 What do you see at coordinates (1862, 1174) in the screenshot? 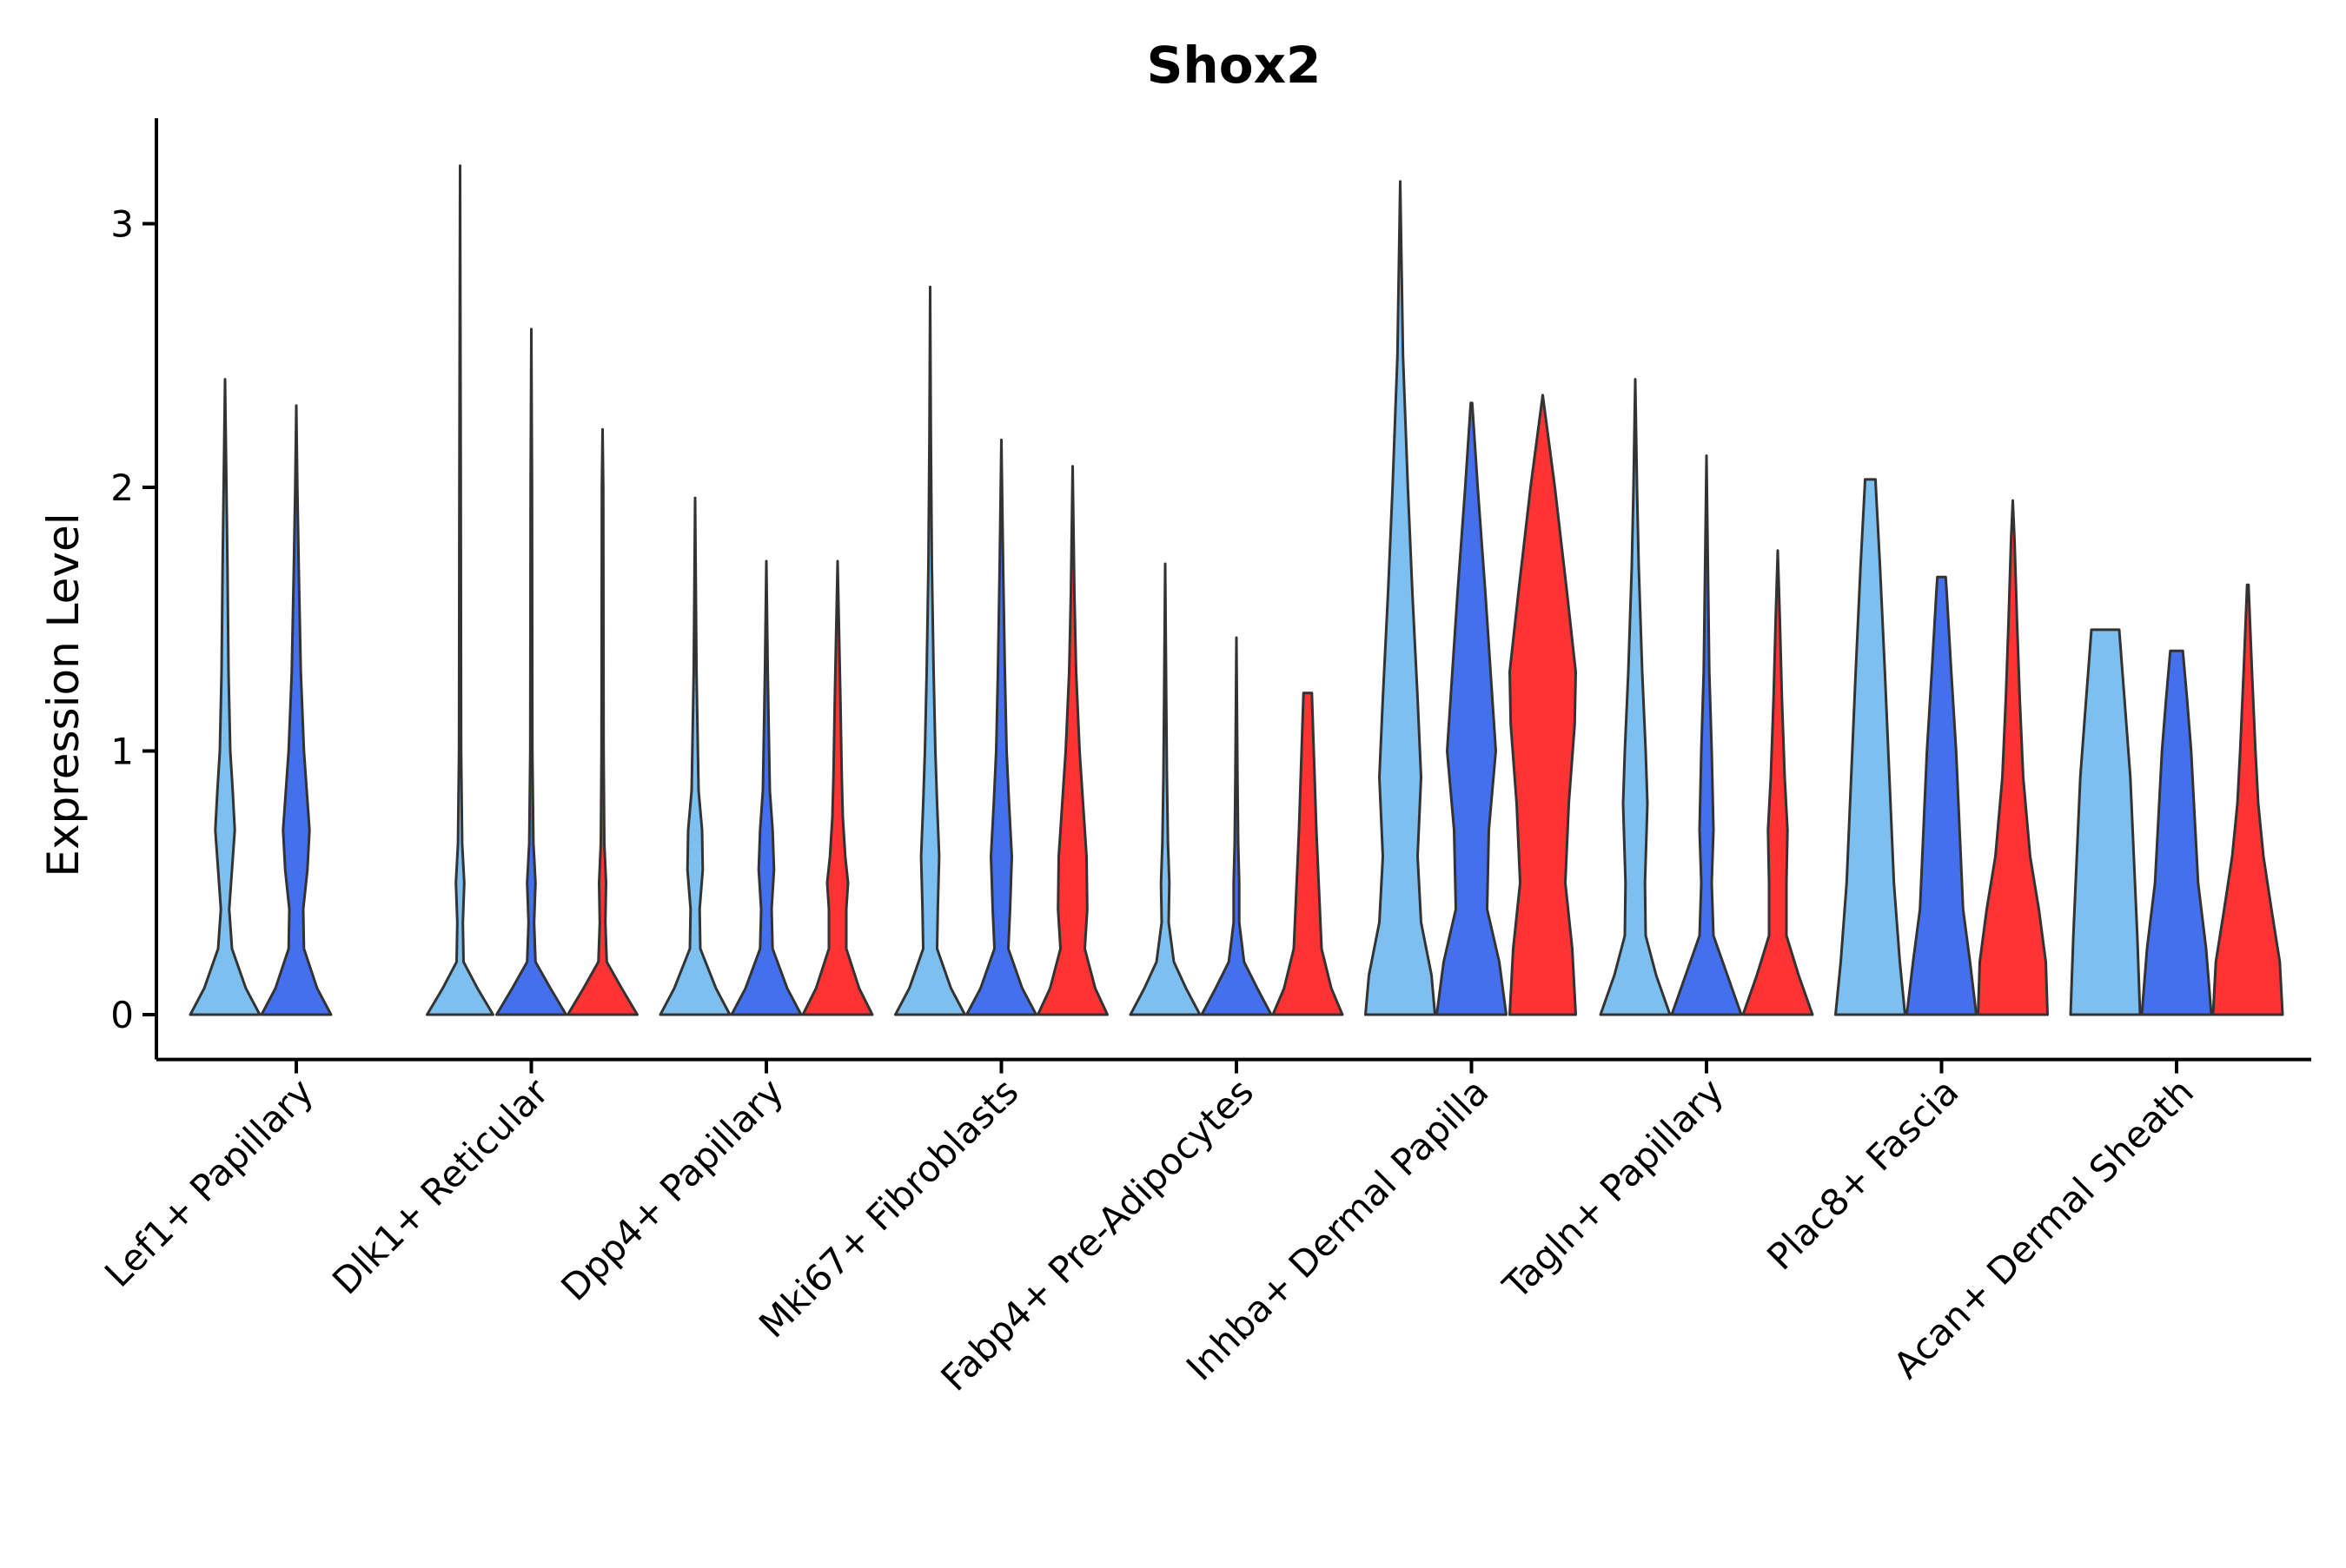
I see `x-tick-label-7: Plac8+ Fascia` at bounding box center [1862, 1174].